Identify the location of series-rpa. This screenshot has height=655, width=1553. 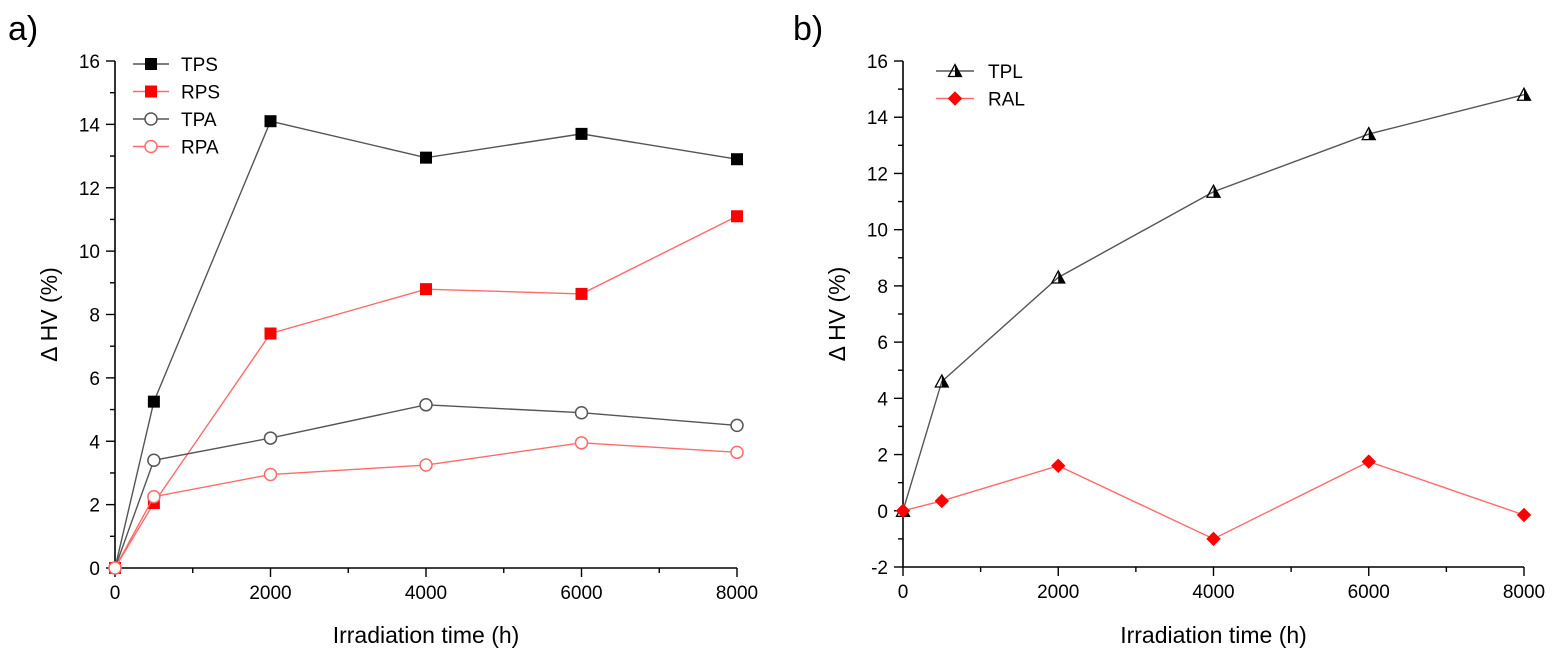
(426, 505).